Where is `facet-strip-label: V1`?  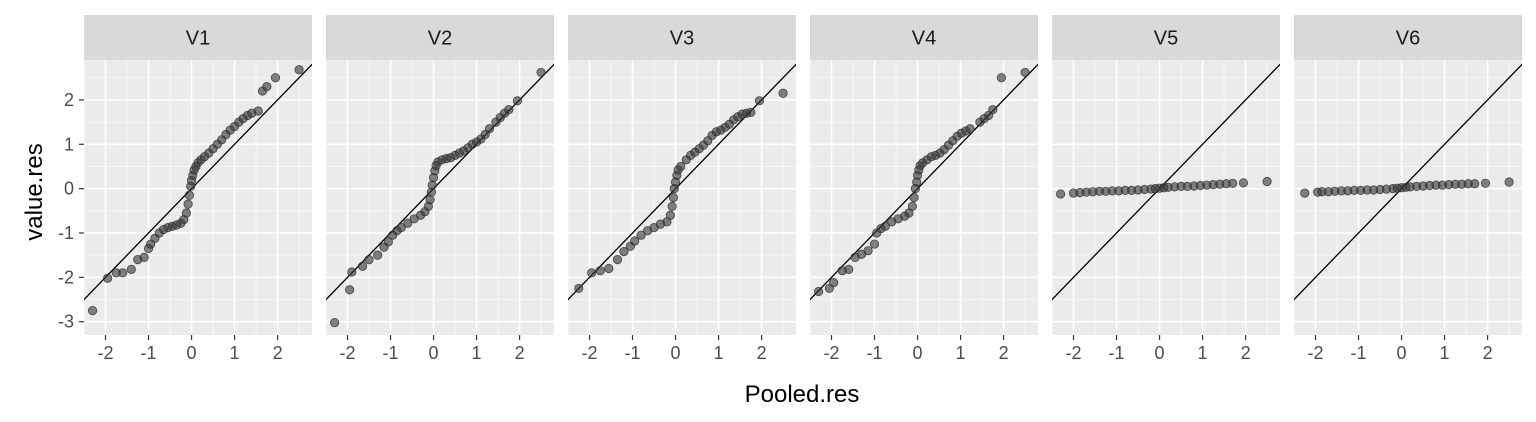 facet-strip-label: V1 is located at coordinates (198, 39).